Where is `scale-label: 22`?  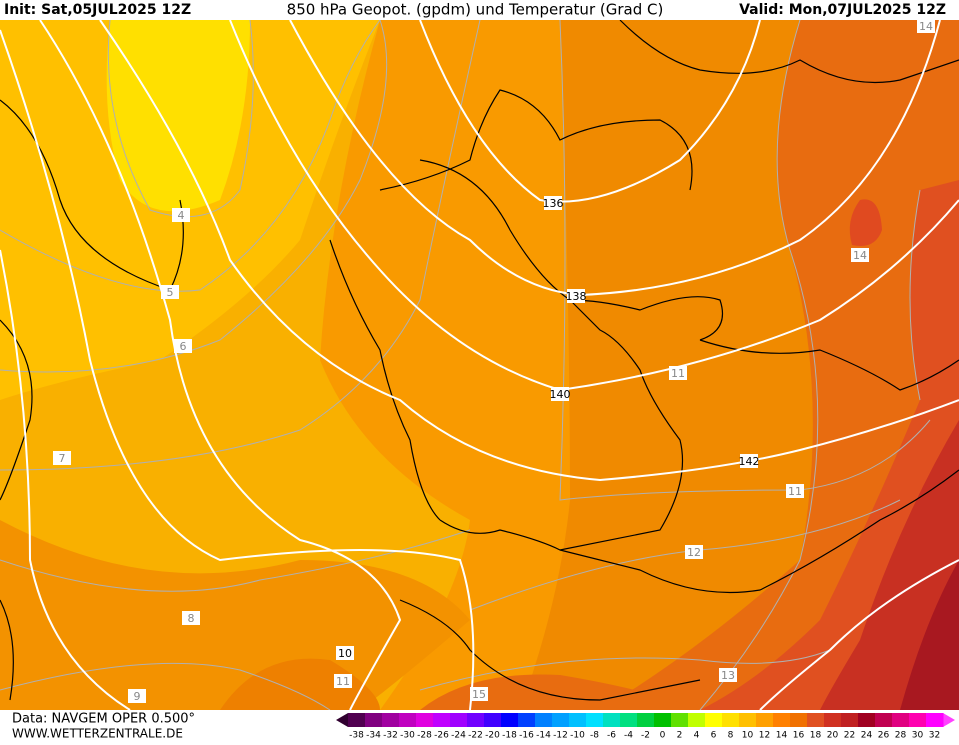 scale-label: 22 is located at coordinates (849, 736).